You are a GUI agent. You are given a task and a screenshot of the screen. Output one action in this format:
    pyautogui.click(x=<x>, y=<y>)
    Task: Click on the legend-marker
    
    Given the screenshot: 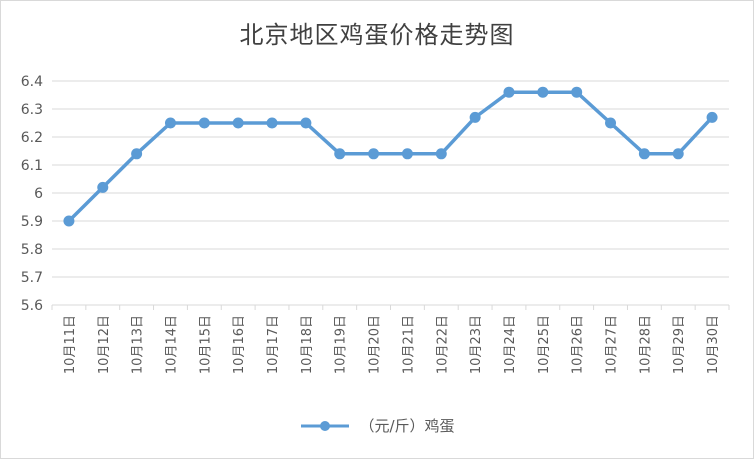 What is the action you would take?
    pyautogui.click(x=325, y=425)
    